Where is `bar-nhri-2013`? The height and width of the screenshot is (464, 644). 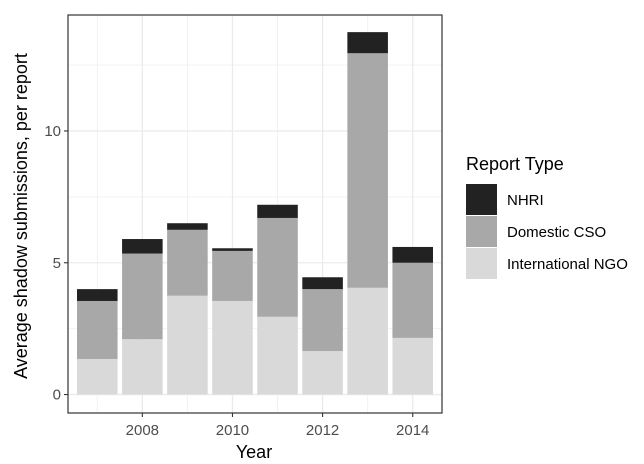
bar-nhri-2013 is located at coordinates (367, 43).